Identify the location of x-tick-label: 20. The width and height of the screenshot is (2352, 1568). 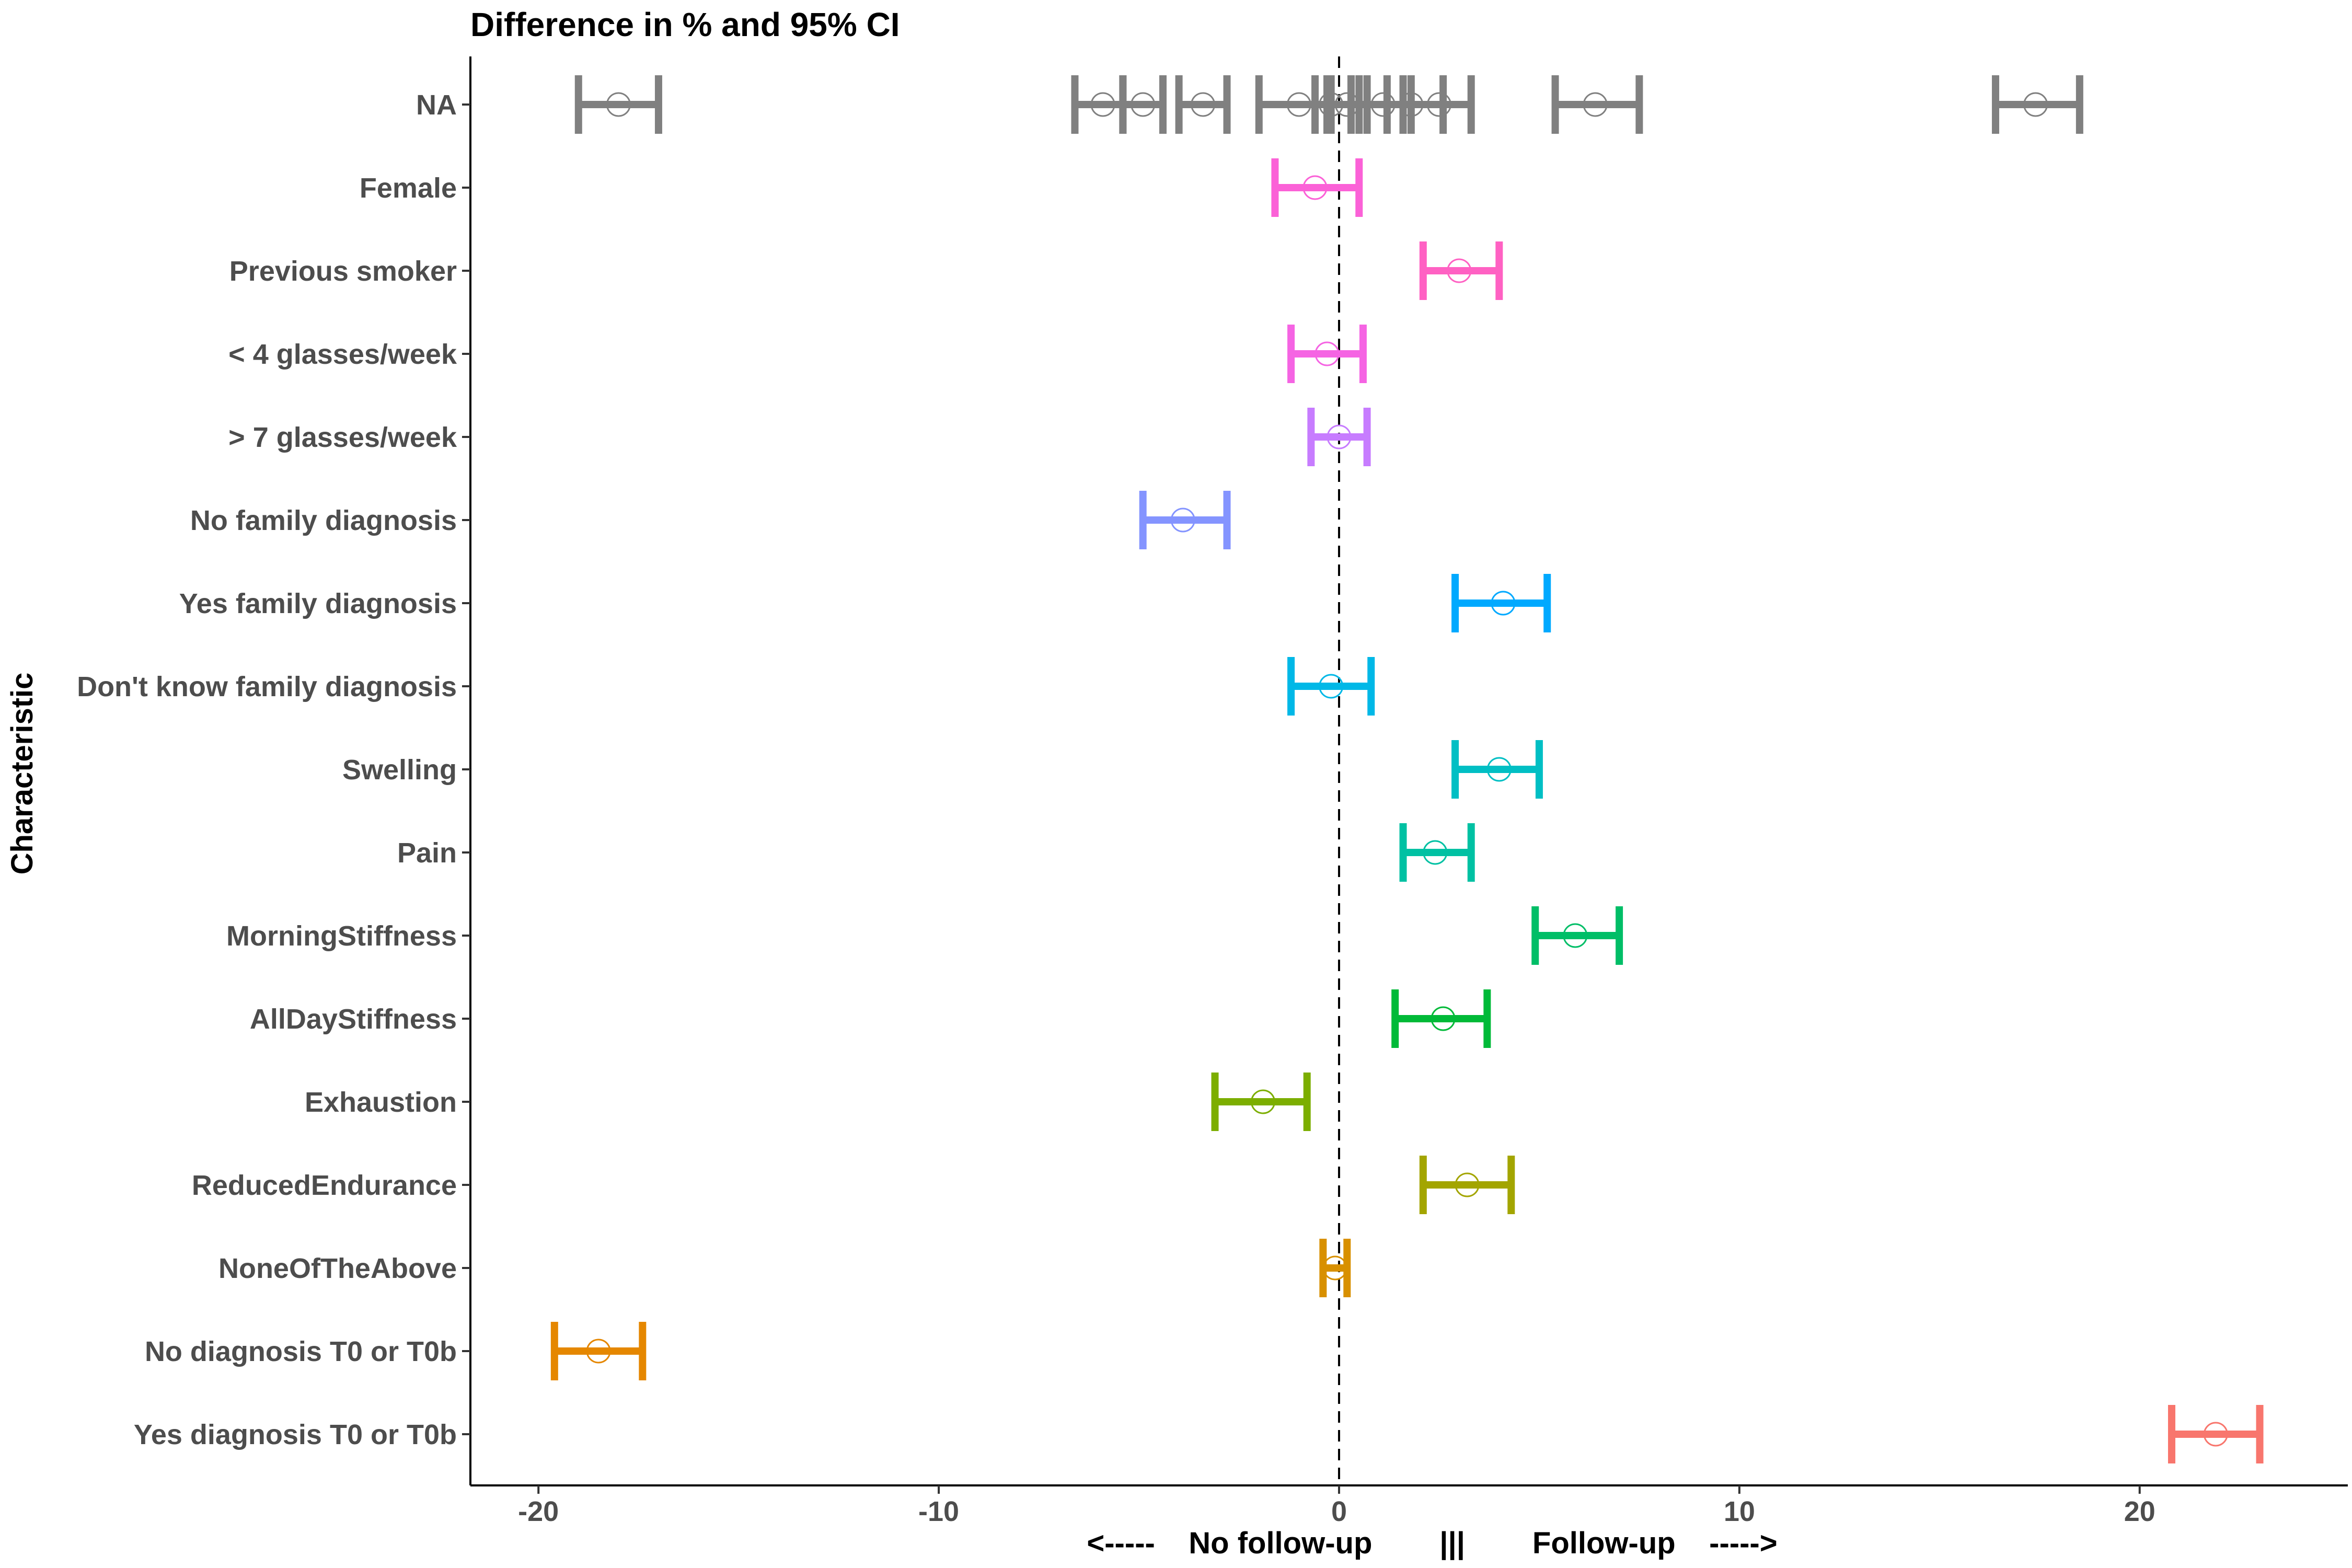
(2139, 1511).